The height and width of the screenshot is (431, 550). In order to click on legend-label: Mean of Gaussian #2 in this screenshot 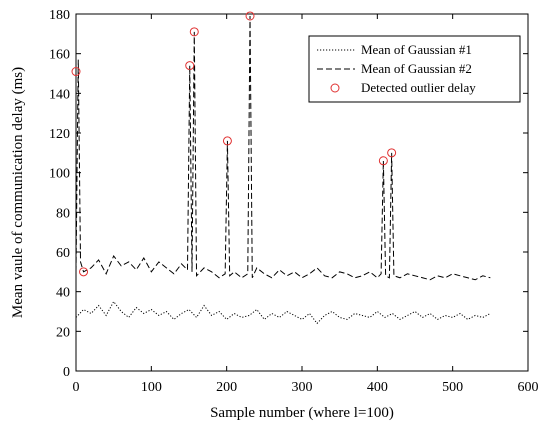, I will do `click(416, 68)`.